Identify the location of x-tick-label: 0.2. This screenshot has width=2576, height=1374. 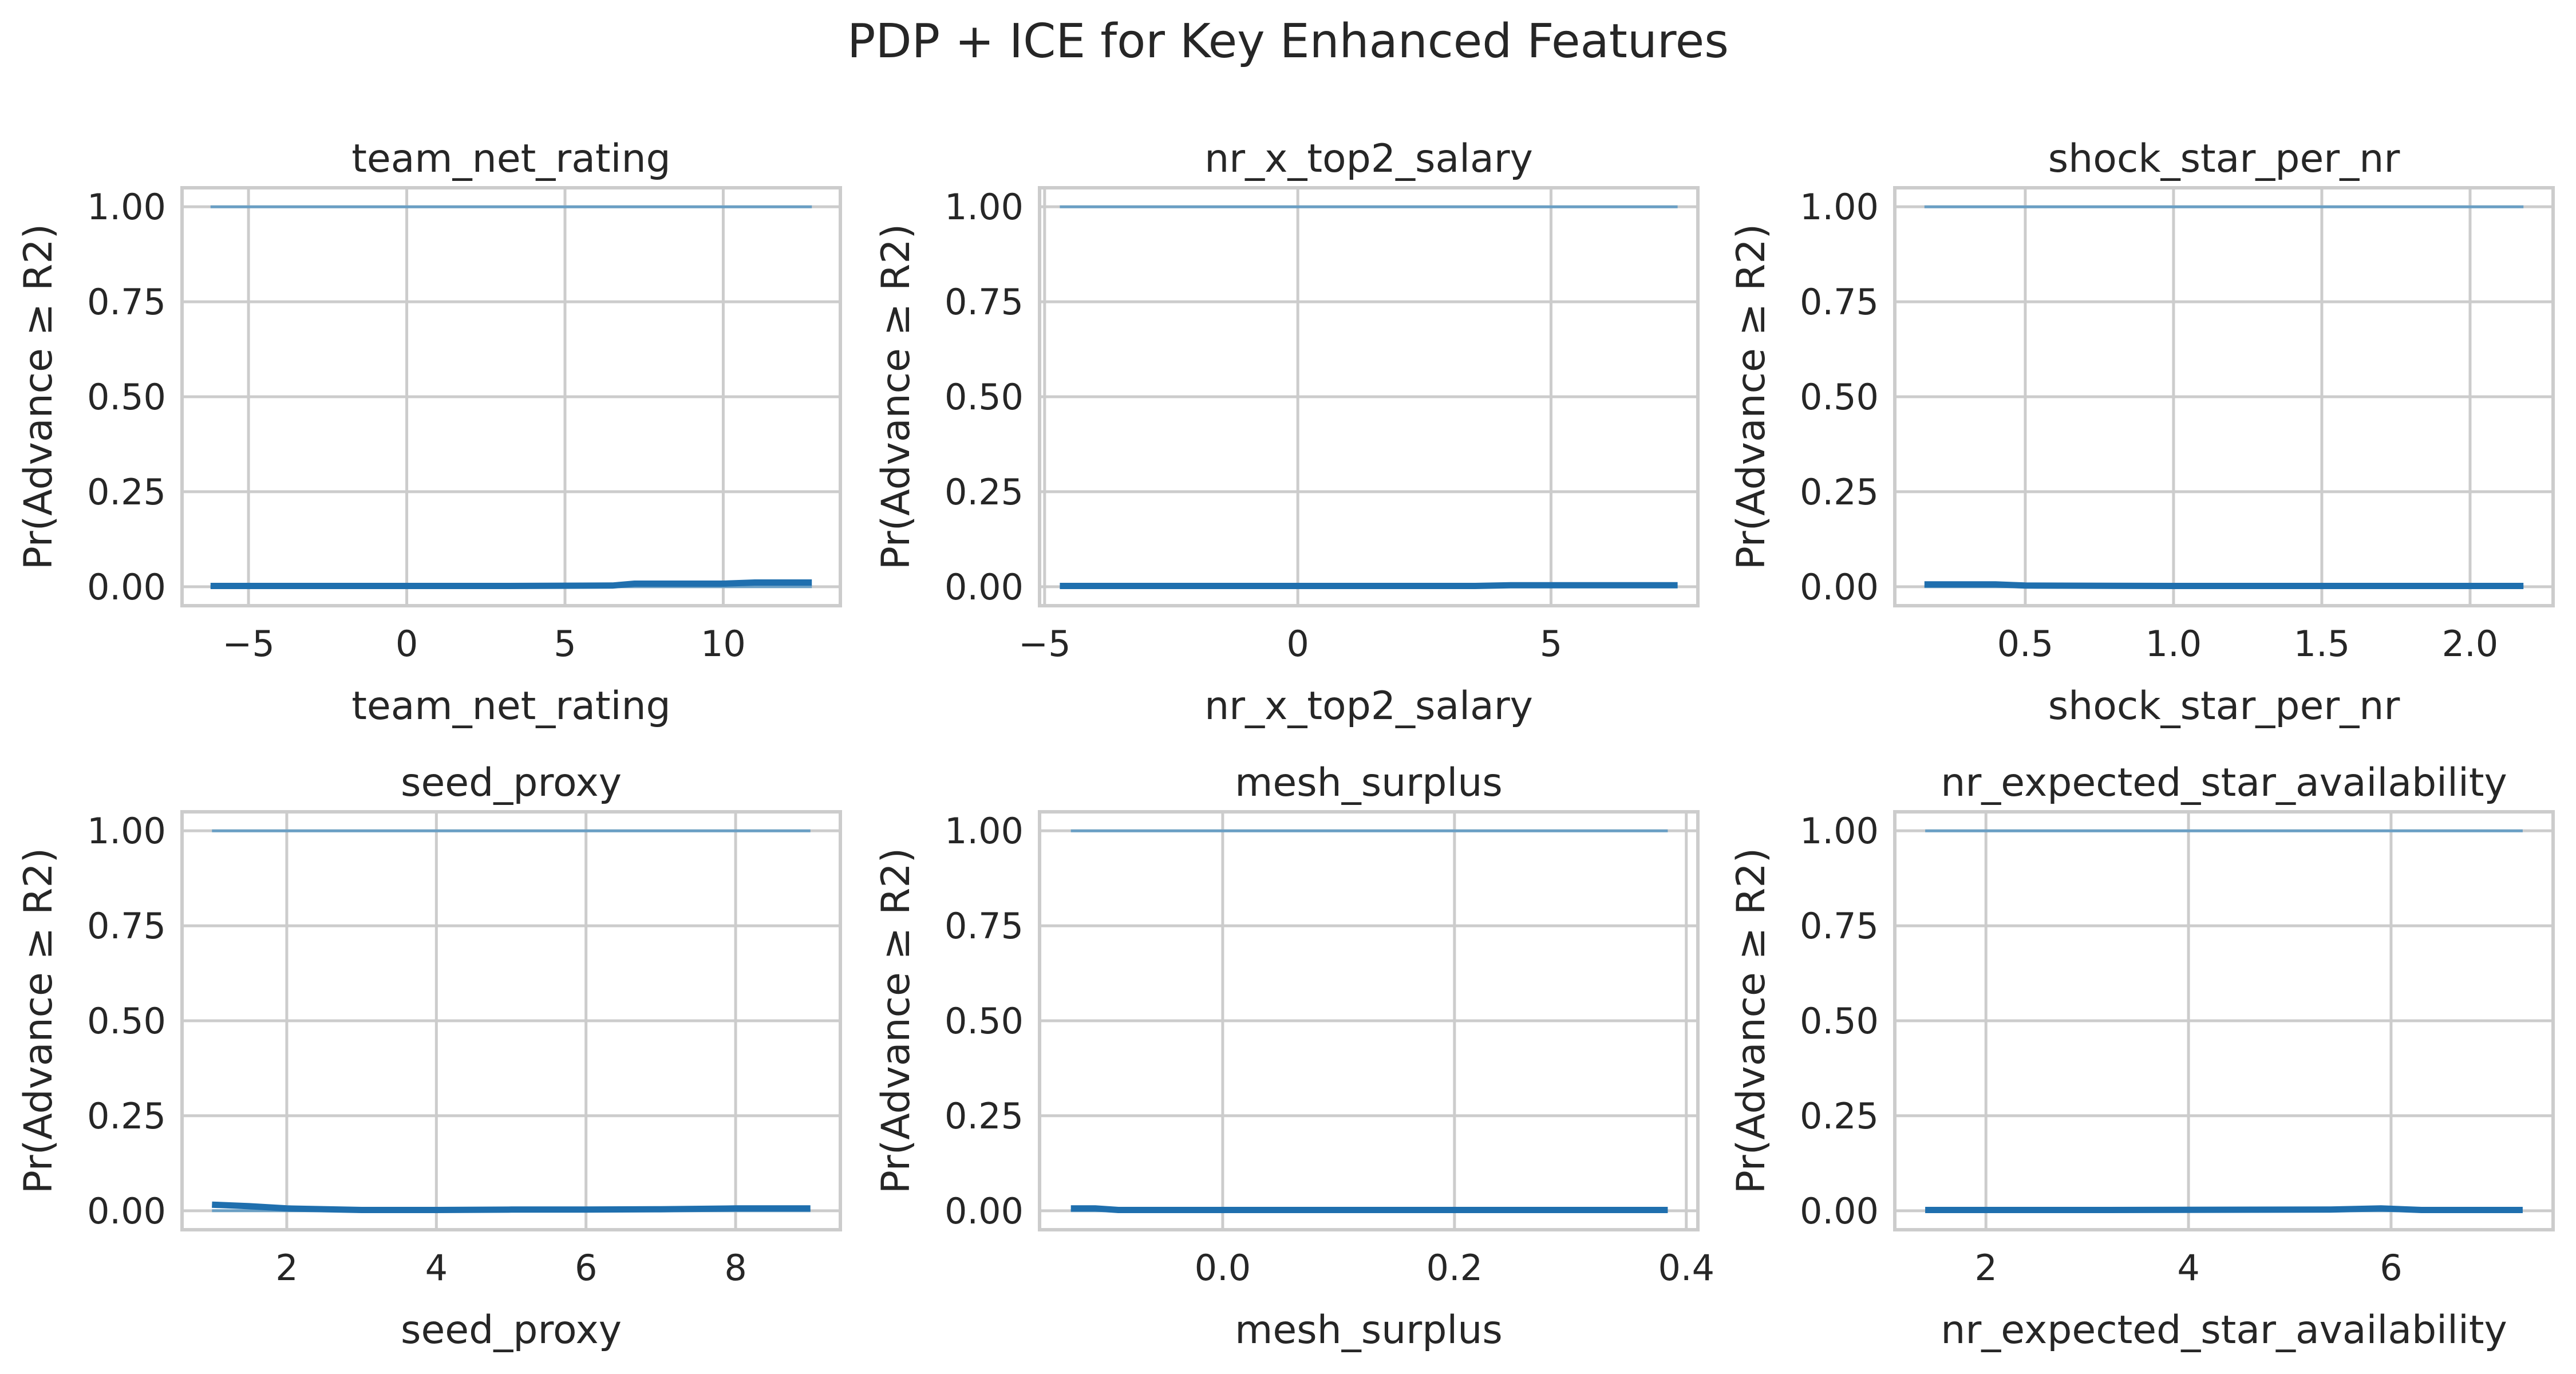
(1455, 1268).